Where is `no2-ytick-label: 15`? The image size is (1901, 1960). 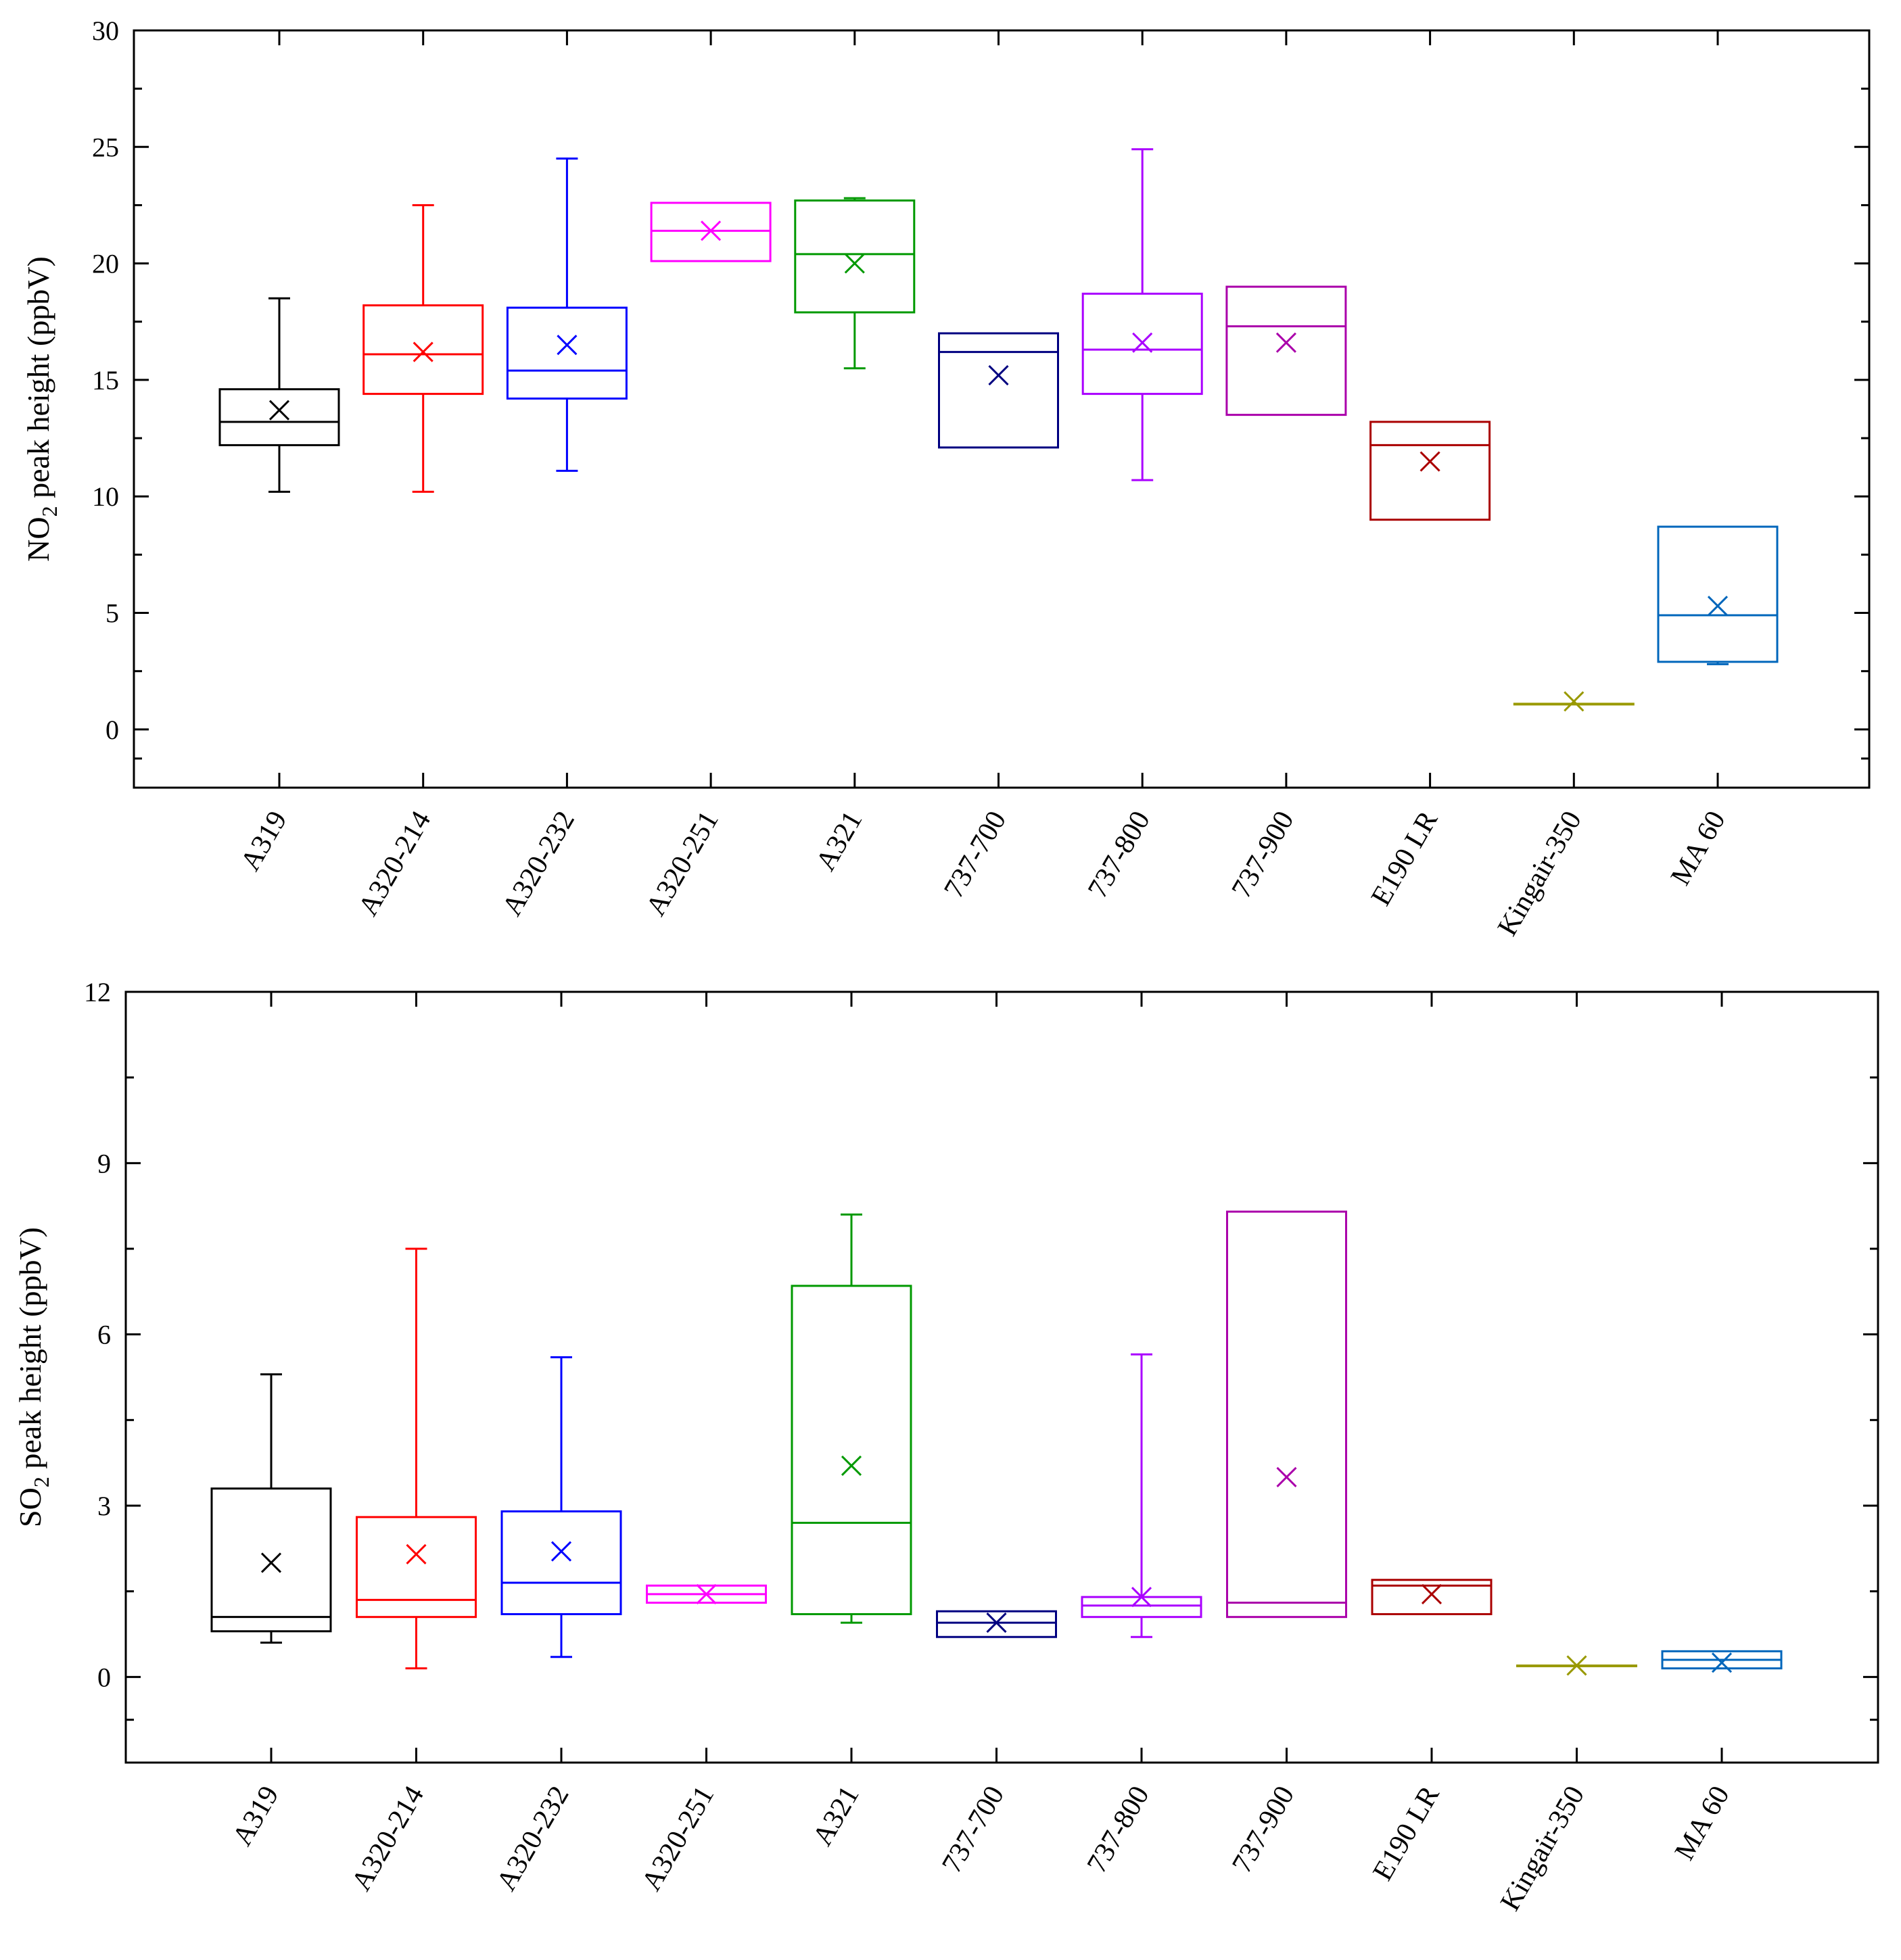 no2-ytick-label: 15 is located at coordinates (105, 380).